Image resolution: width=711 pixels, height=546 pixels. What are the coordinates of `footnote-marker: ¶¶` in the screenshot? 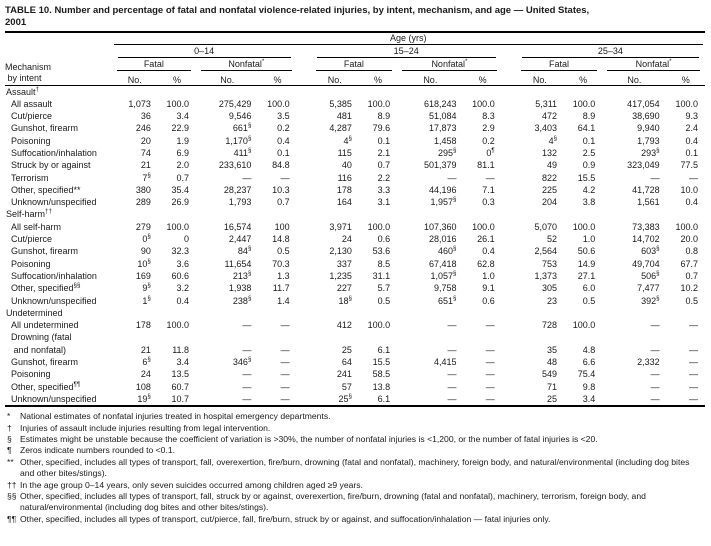 It's located at (12, 518).